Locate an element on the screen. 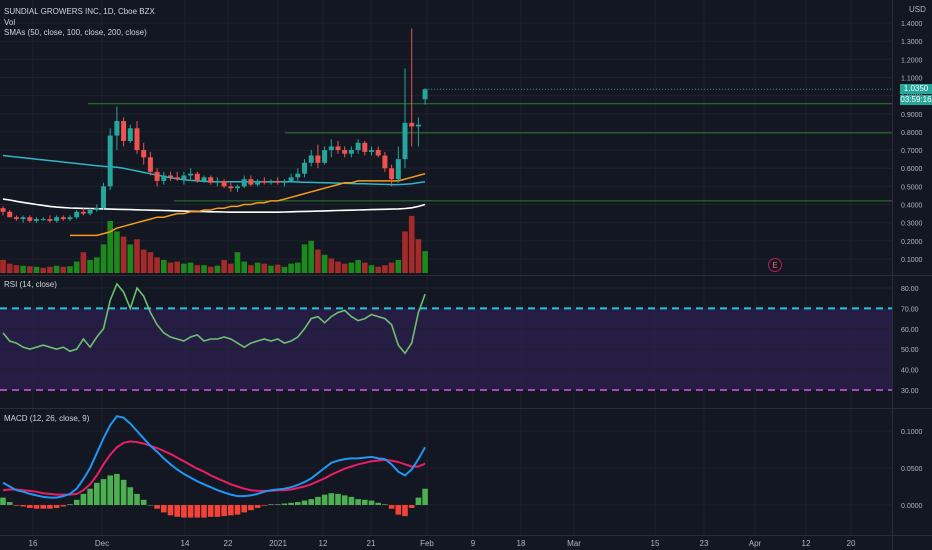 Image resolution: width=932 pixels, height=550 pixels. price-tick-label: 1.3000 is located at coordinates (912, 42).